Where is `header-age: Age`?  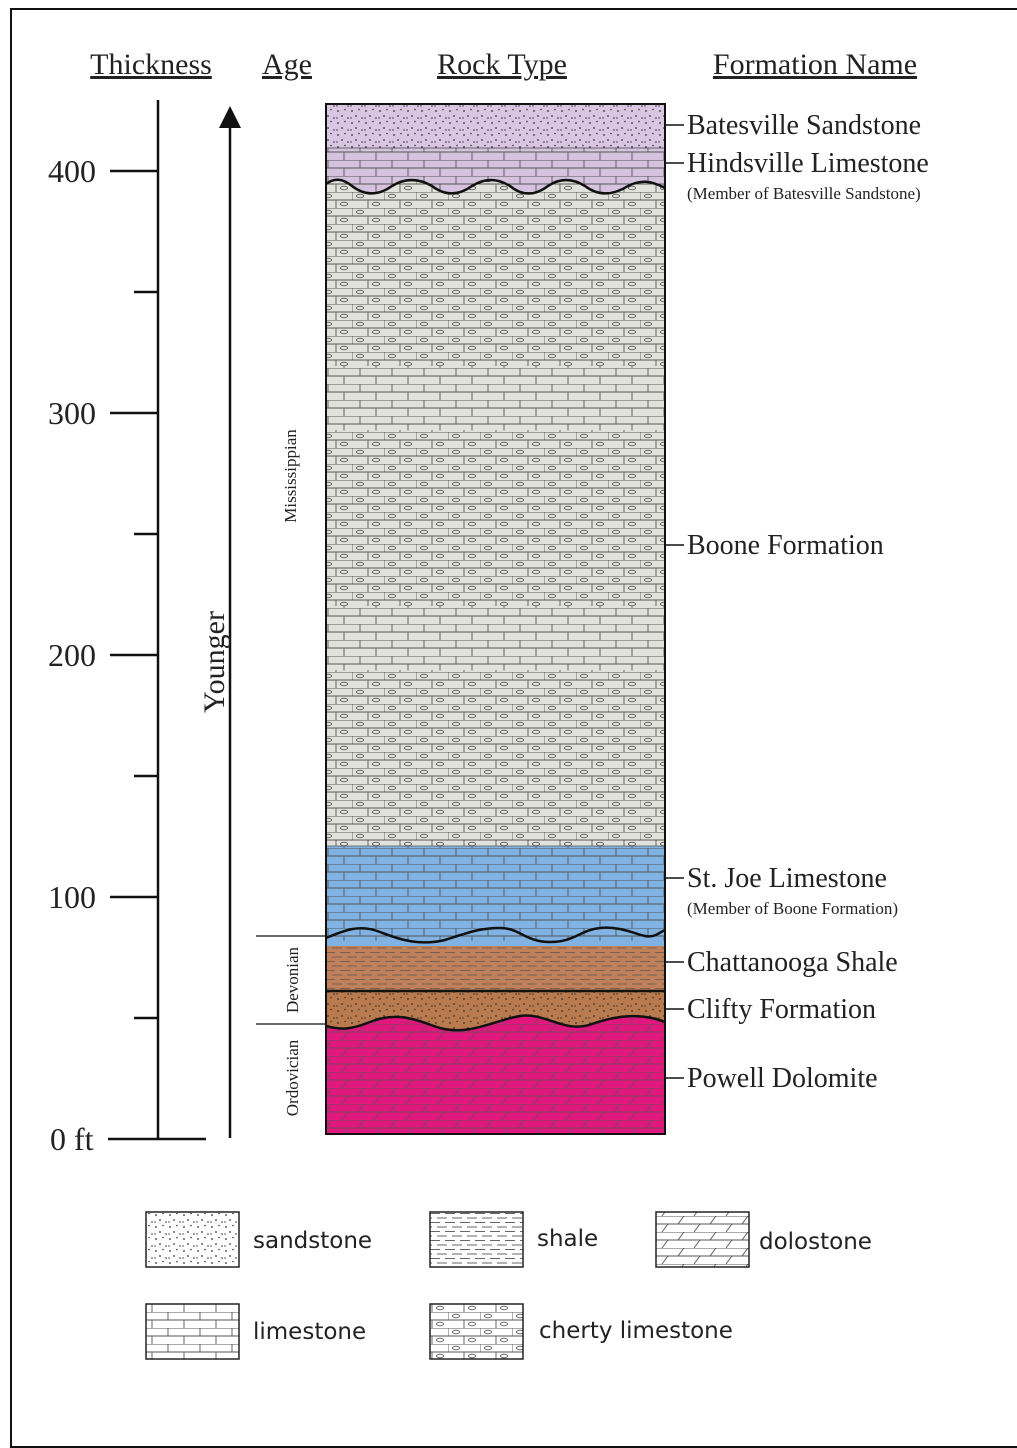
header-age: Age is located at coordinates (287, 64).